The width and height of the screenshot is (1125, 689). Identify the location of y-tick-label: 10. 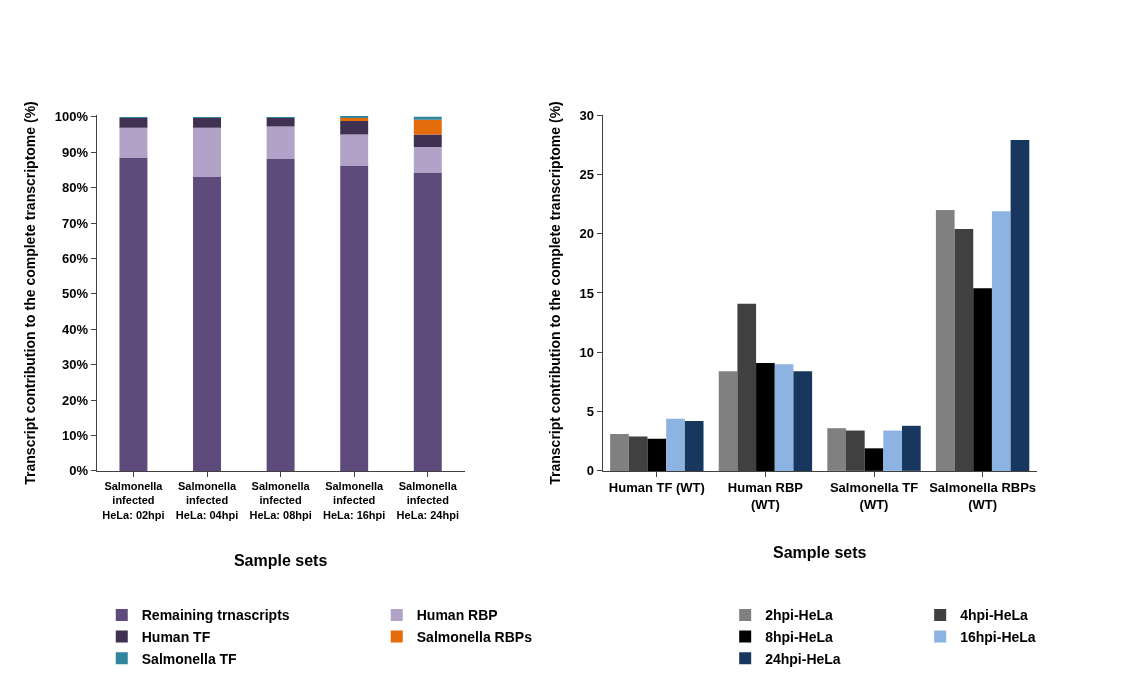
(586, 352).